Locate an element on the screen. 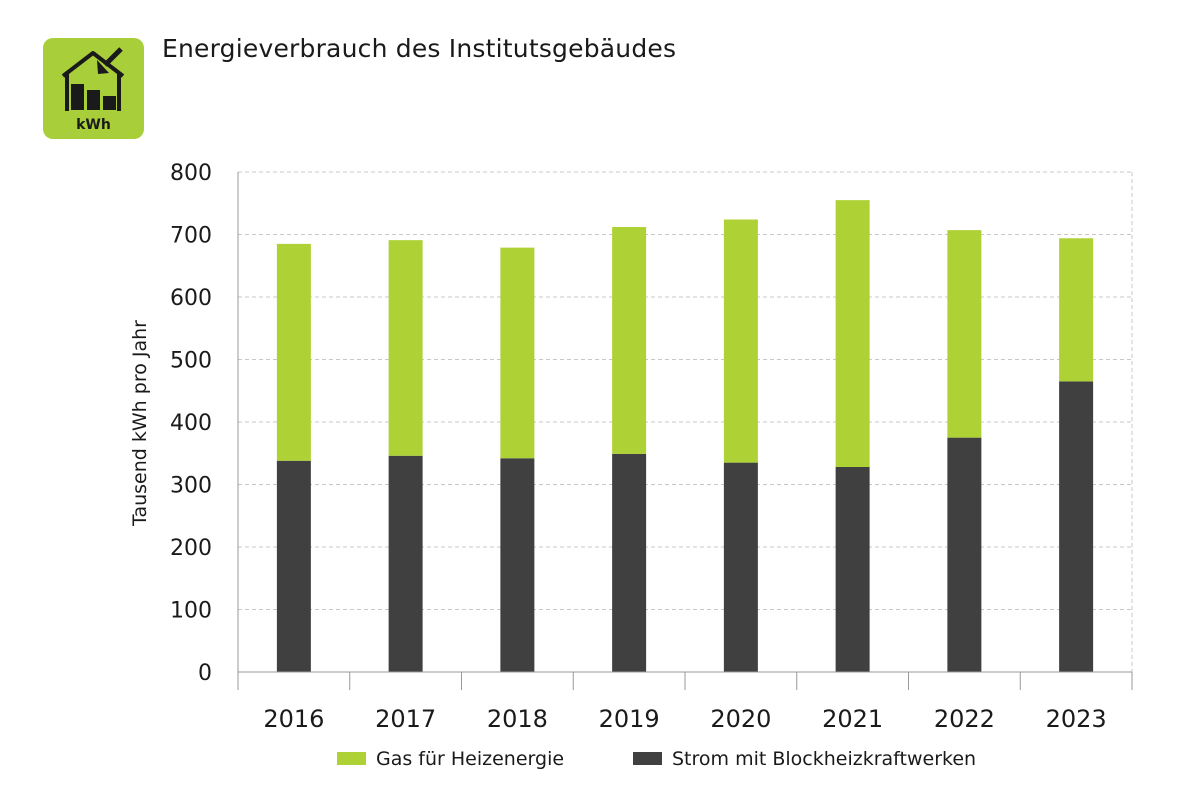 This screenshot has height=800, width=1200. logo-label: kWh is located at coordinates (93, 125).